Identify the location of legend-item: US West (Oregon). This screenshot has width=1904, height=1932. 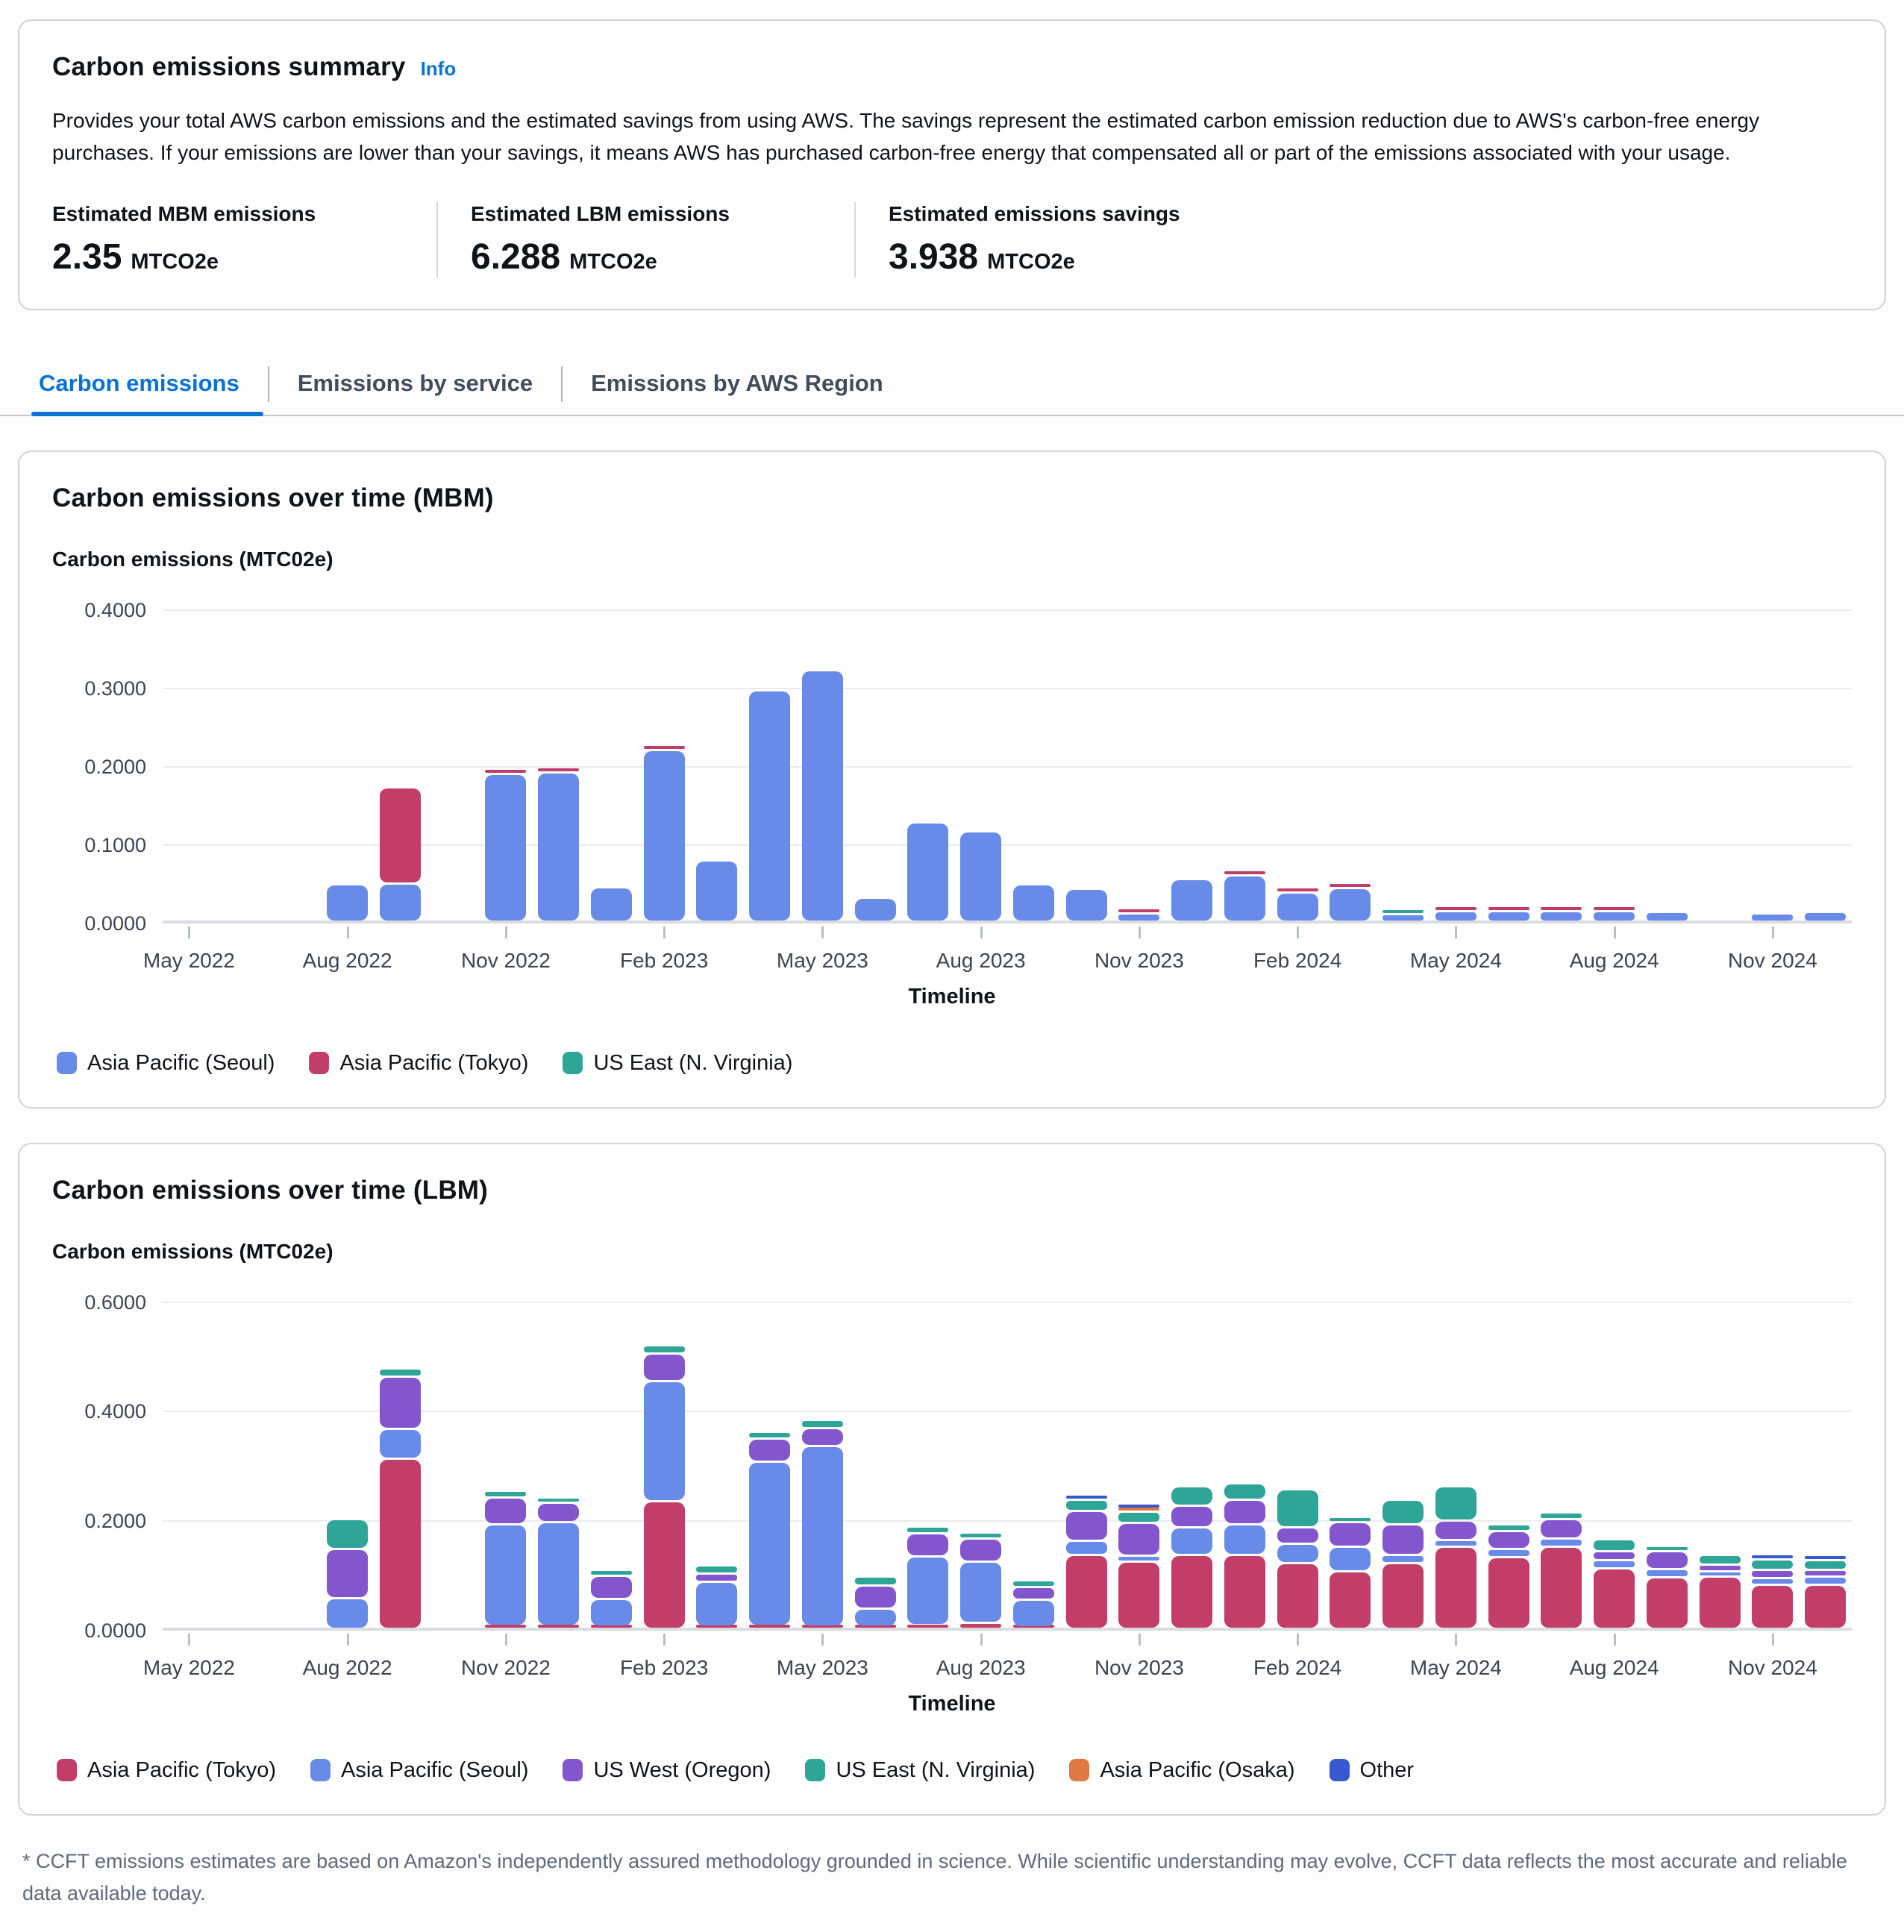
(667, 1770).